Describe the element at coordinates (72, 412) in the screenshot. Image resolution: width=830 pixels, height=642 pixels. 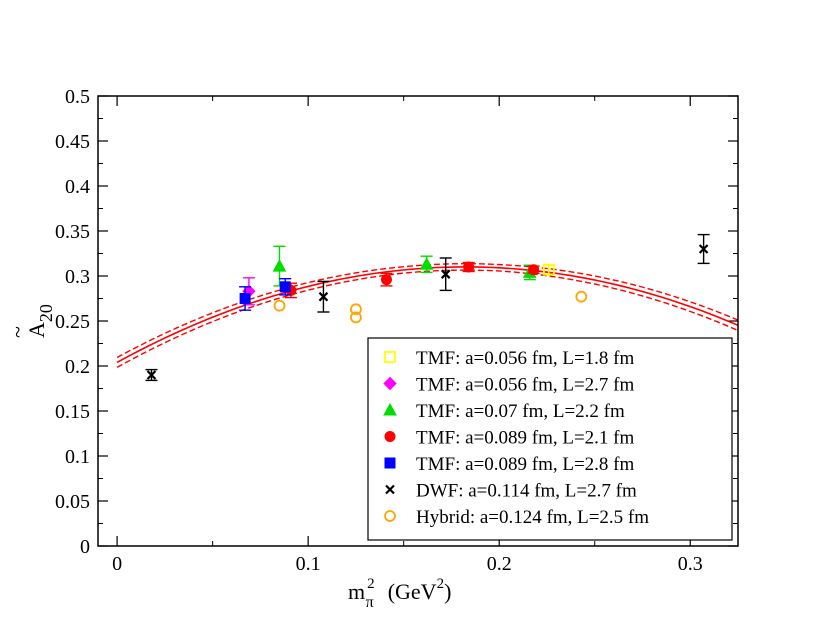
I see `y-tick-label: 0.15` at that location.